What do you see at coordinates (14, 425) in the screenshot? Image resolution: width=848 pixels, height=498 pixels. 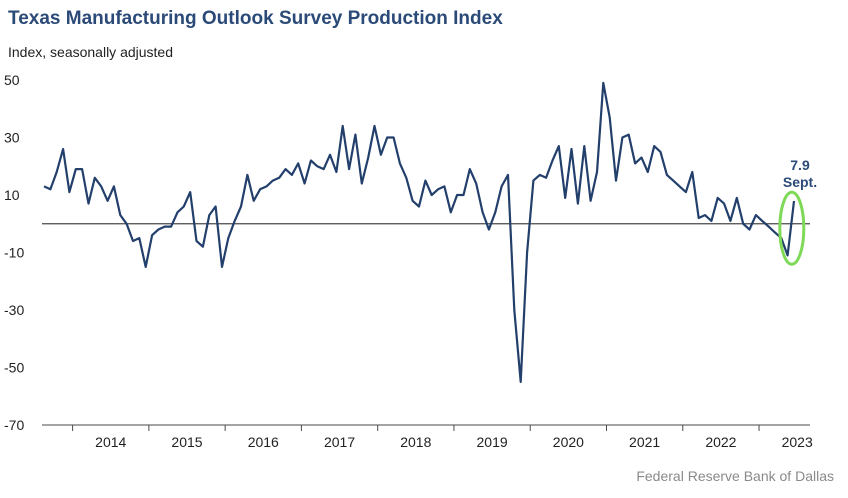 I see `y-tick-label: -70` at bounding box center [14, 425].